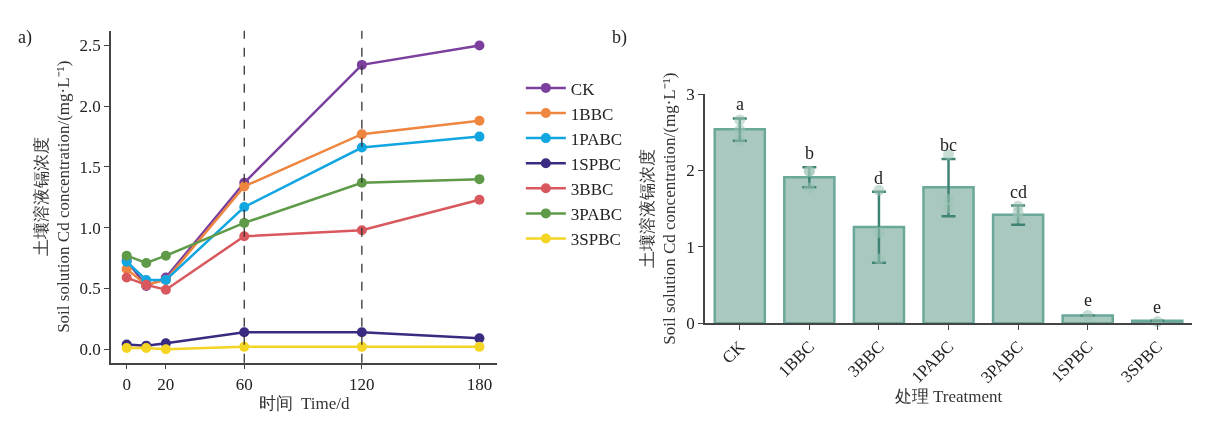  Describe the element at coordinates (90, 107) in the screenshot. I see `y-tick-label: 2.0` at that location.